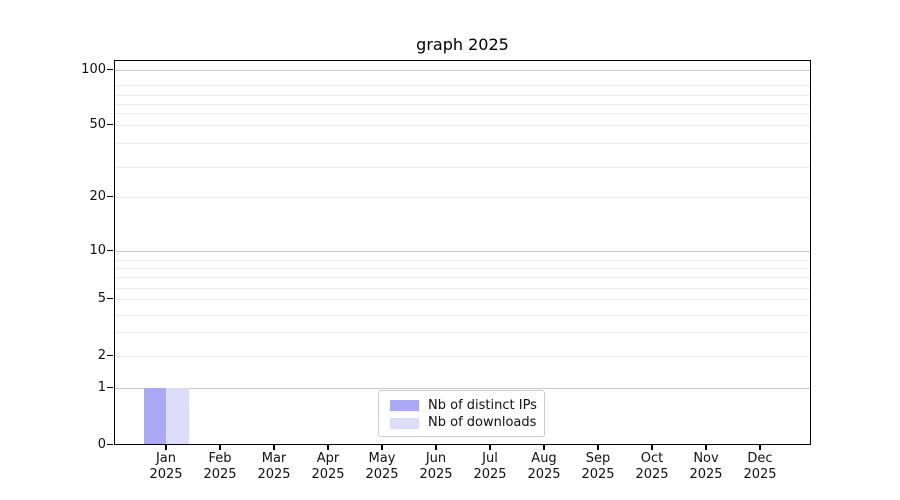 This screenshot has width=900, height=500. Describe the element at coordinates (154, 416) in the screenshot. I see `bar-distinct-ips` at that location.